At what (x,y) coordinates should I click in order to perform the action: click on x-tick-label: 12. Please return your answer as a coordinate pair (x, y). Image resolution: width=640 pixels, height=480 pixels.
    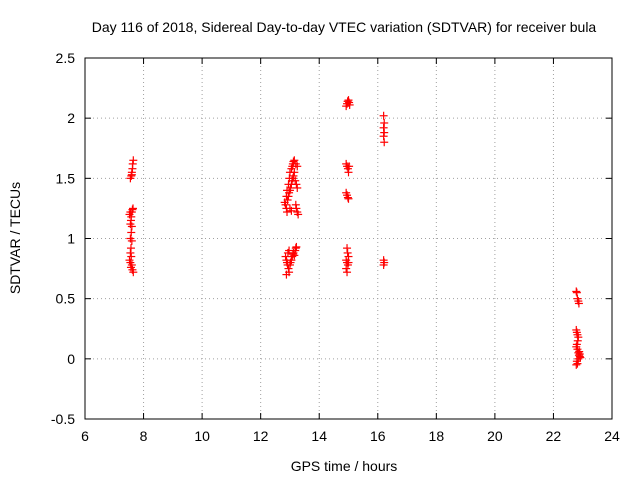
    Looking at the image, I should click on (261, 436).